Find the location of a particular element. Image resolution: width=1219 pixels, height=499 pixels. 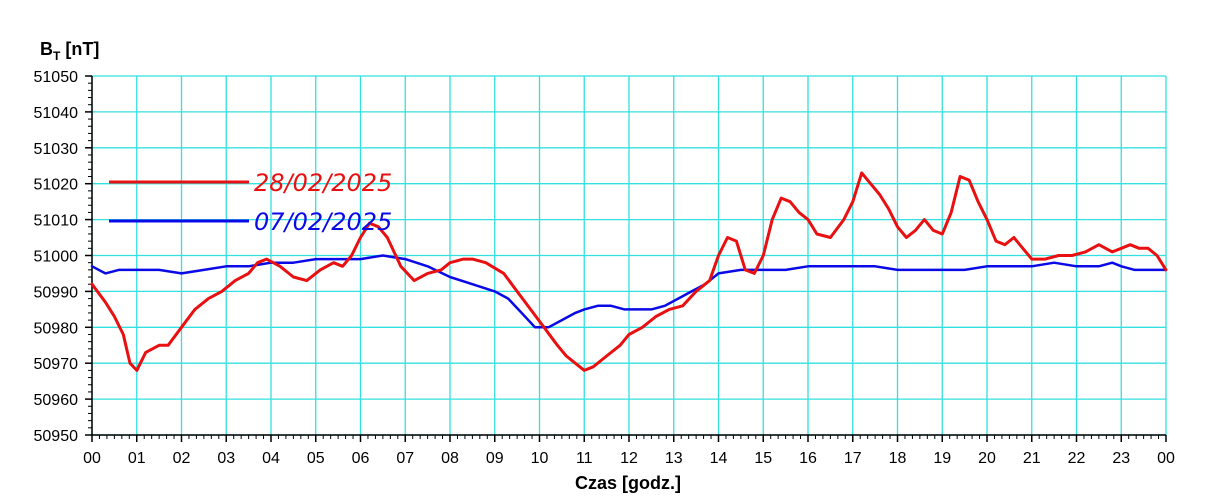

x-tick-label: 06 is located at coordinates (361, 458).